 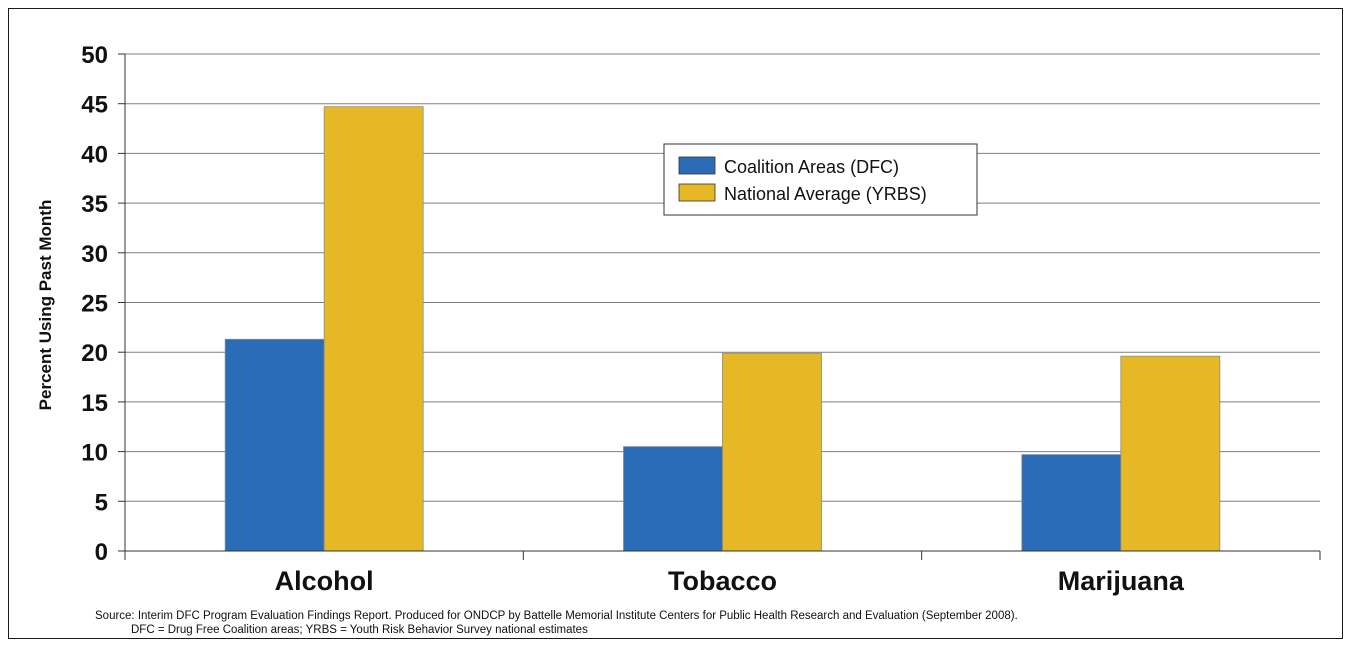 What do you see at coordinates (811, 167) in the screenshot?
I see `legend-label-coalition: Coalition Areas (DFC)` at bounding box center [811, 167].